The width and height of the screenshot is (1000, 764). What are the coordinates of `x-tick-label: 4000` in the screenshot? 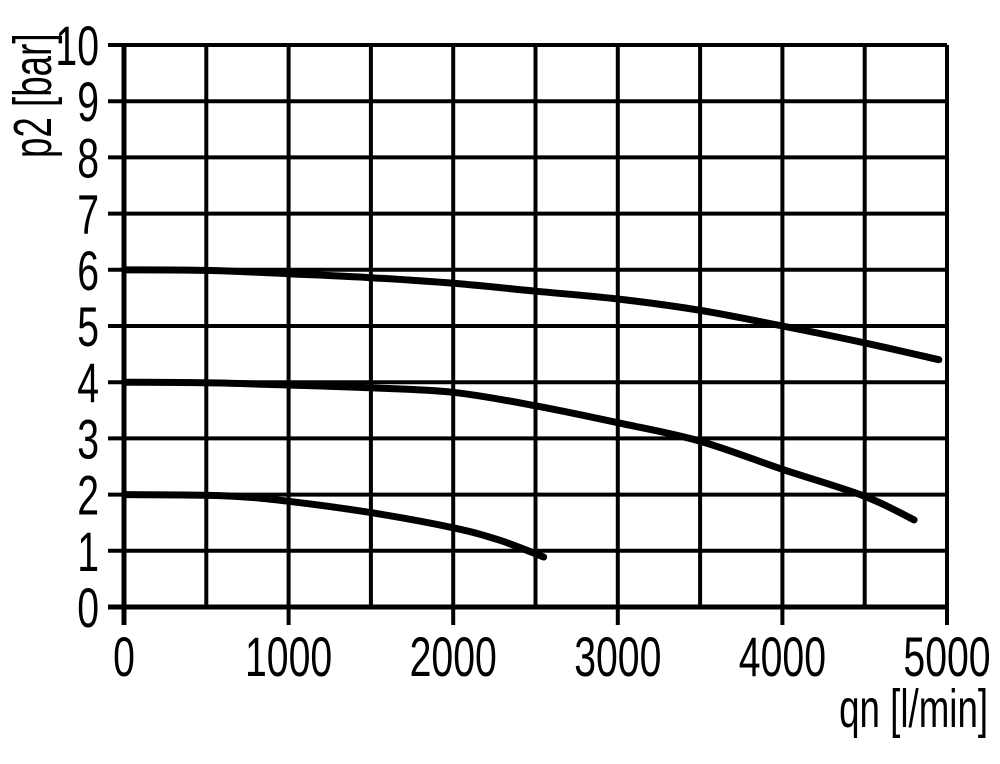 It's located at (782, 656).